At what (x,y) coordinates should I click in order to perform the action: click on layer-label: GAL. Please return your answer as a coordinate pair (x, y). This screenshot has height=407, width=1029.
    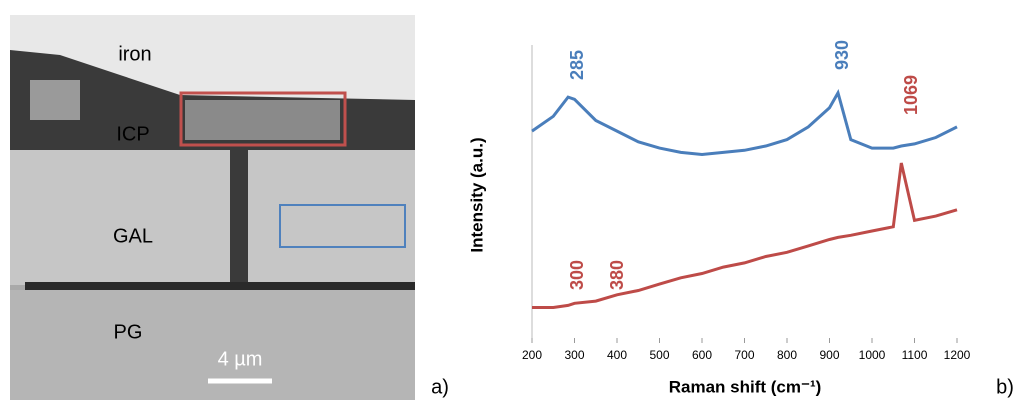
    Looking at the image, I should click on (133, 236).